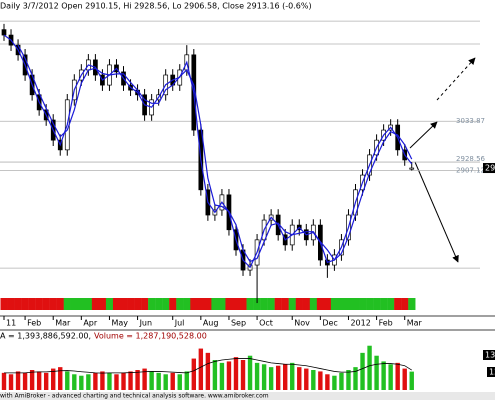 The height and width of the screenshot is (400, 495). I want to click on x-tick-label: Aug, so click(211, 323).